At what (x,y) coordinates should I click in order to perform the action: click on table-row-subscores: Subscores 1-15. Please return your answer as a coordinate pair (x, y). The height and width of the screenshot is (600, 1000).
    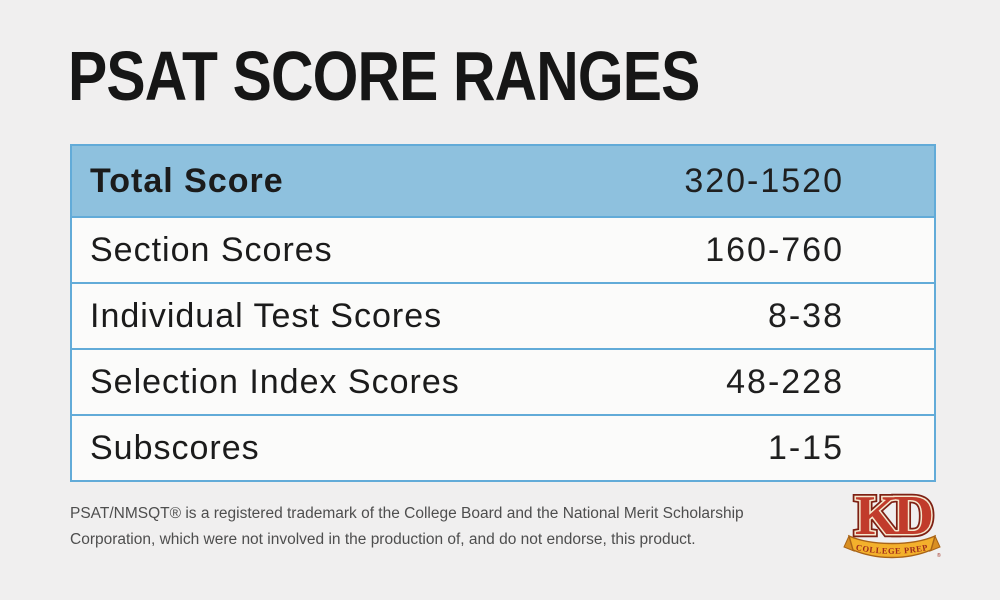
    Looking at the image, I should click on (503, 447).